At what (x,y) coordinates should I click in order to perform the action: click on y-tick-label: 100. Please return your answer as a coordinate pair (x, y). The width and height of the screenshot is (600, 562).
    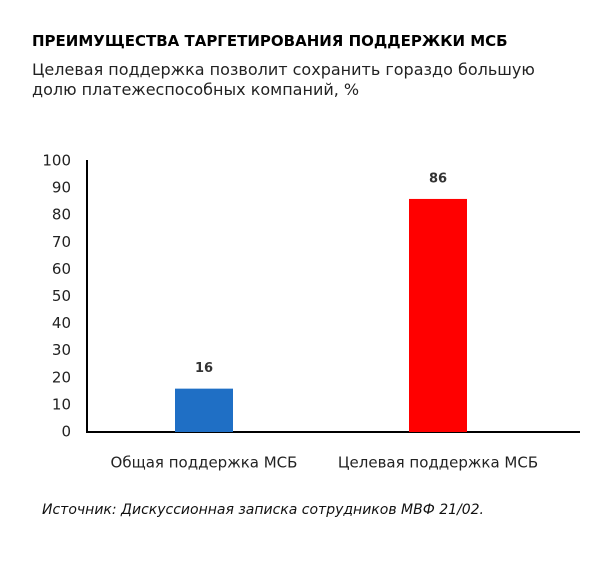
    Looking at the image, I should click on (56, 161).